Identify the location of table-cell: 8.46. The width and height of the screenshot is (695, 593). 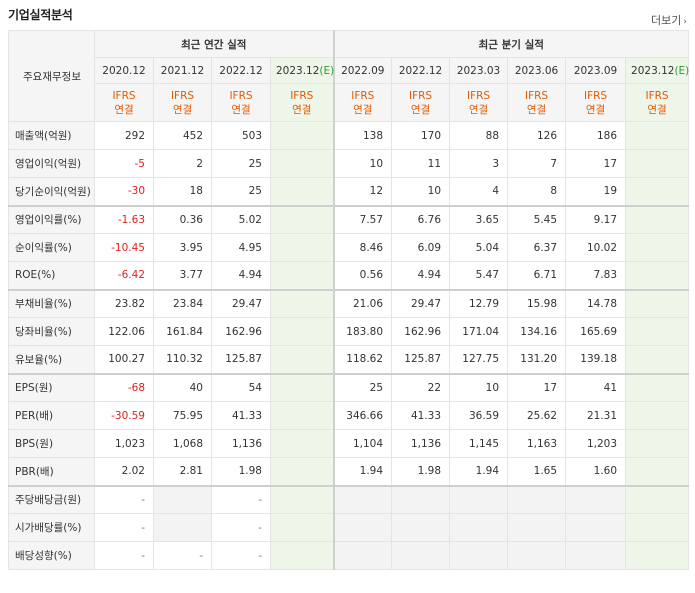
(362, 247).